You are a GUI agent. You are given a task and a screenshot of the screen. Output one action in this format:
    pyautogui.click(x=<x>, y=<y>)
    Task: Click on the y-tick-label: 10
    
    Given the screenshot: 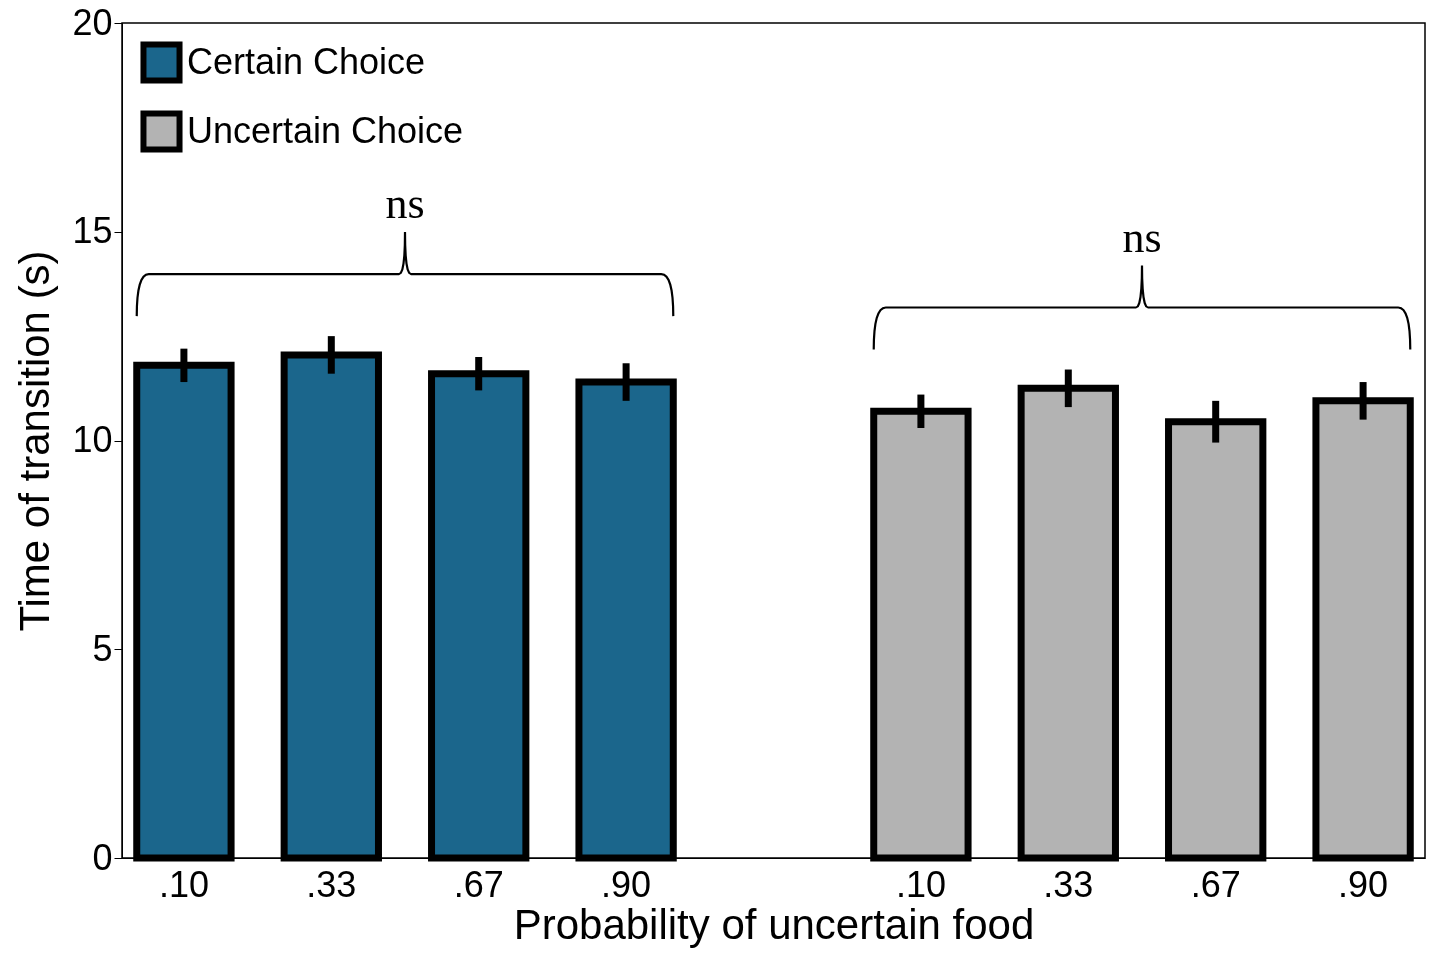 What is the action you would take?
    pyautogui.click(x=92, y=439)
    